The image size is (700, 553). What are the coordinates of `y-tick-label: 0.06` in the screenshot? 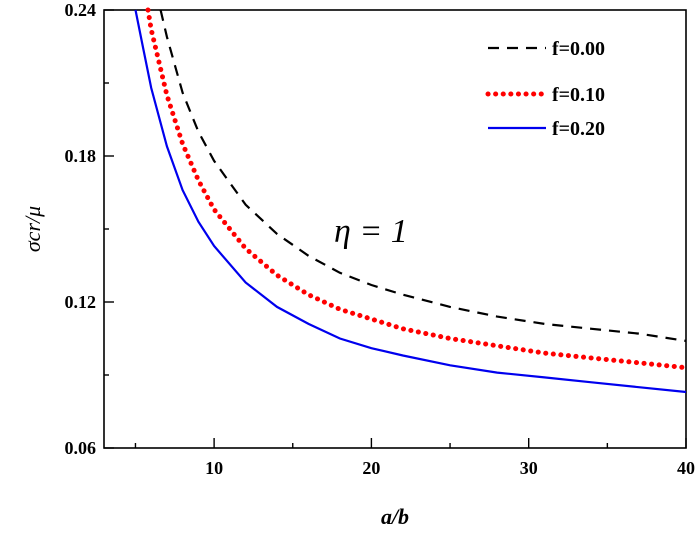 It's located at (81, 448).